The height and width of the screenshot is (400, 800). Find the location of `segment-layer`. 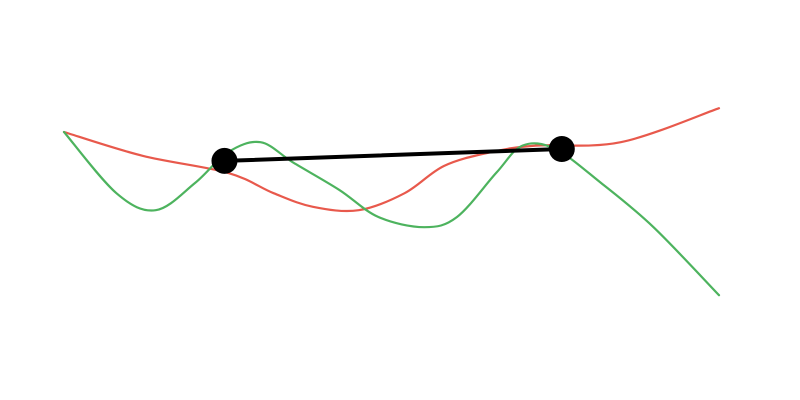

segment-layer is located at coordinates (393, 155).